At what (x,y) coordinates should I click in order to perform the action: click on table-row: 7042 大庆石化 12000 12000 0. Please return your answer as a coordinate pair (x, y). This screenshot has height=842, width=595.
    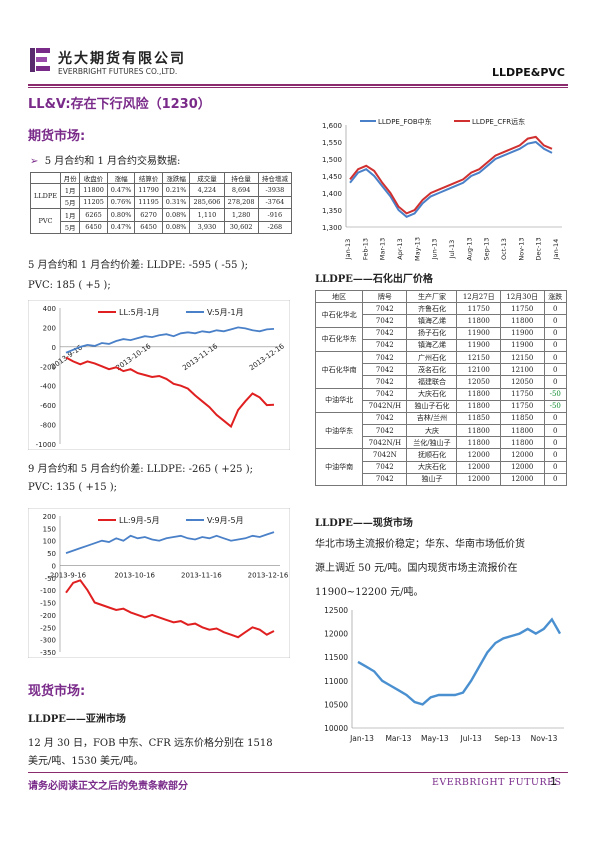
    Looking at the image, I should click on (442, 467).